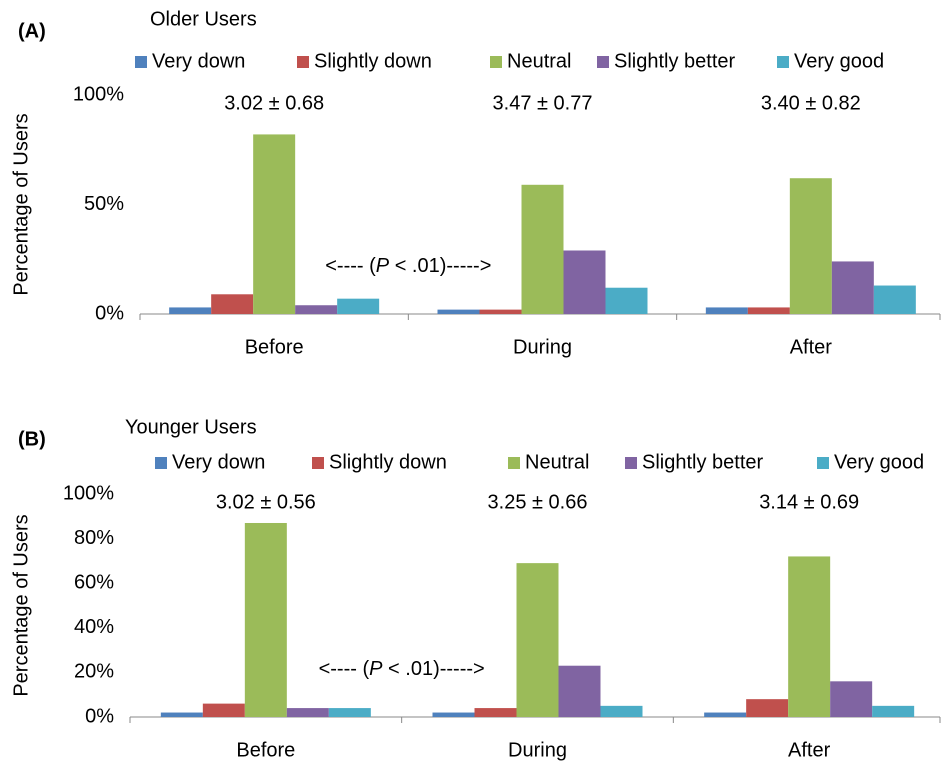 Image resolution: width=945 pixels, height=768 pixels. What do you see at coordinates (94, 538) in the screenshot?
I see `y-tick-label: 80%` at bounding box center [94, 538].